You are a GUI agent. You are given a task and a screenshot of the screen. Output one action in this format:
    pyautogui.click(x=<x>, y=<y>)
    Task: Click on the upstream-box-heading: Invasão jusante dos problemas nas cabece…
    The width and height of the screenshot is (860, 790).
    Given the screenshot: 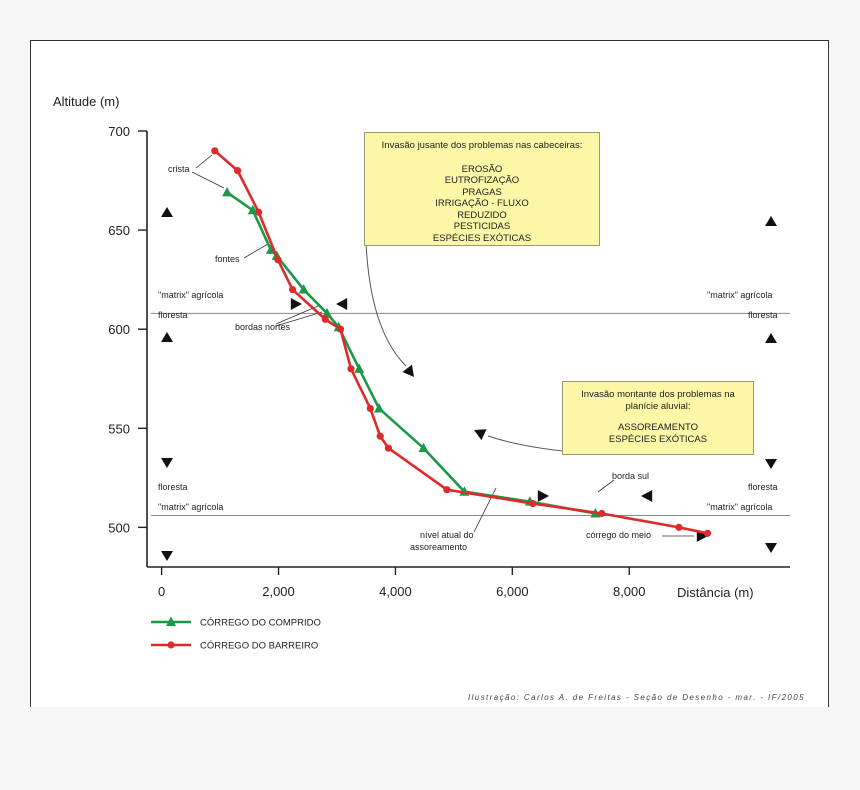 What is the action you would take?
    pyautogui.click(x=482, y=145)
    